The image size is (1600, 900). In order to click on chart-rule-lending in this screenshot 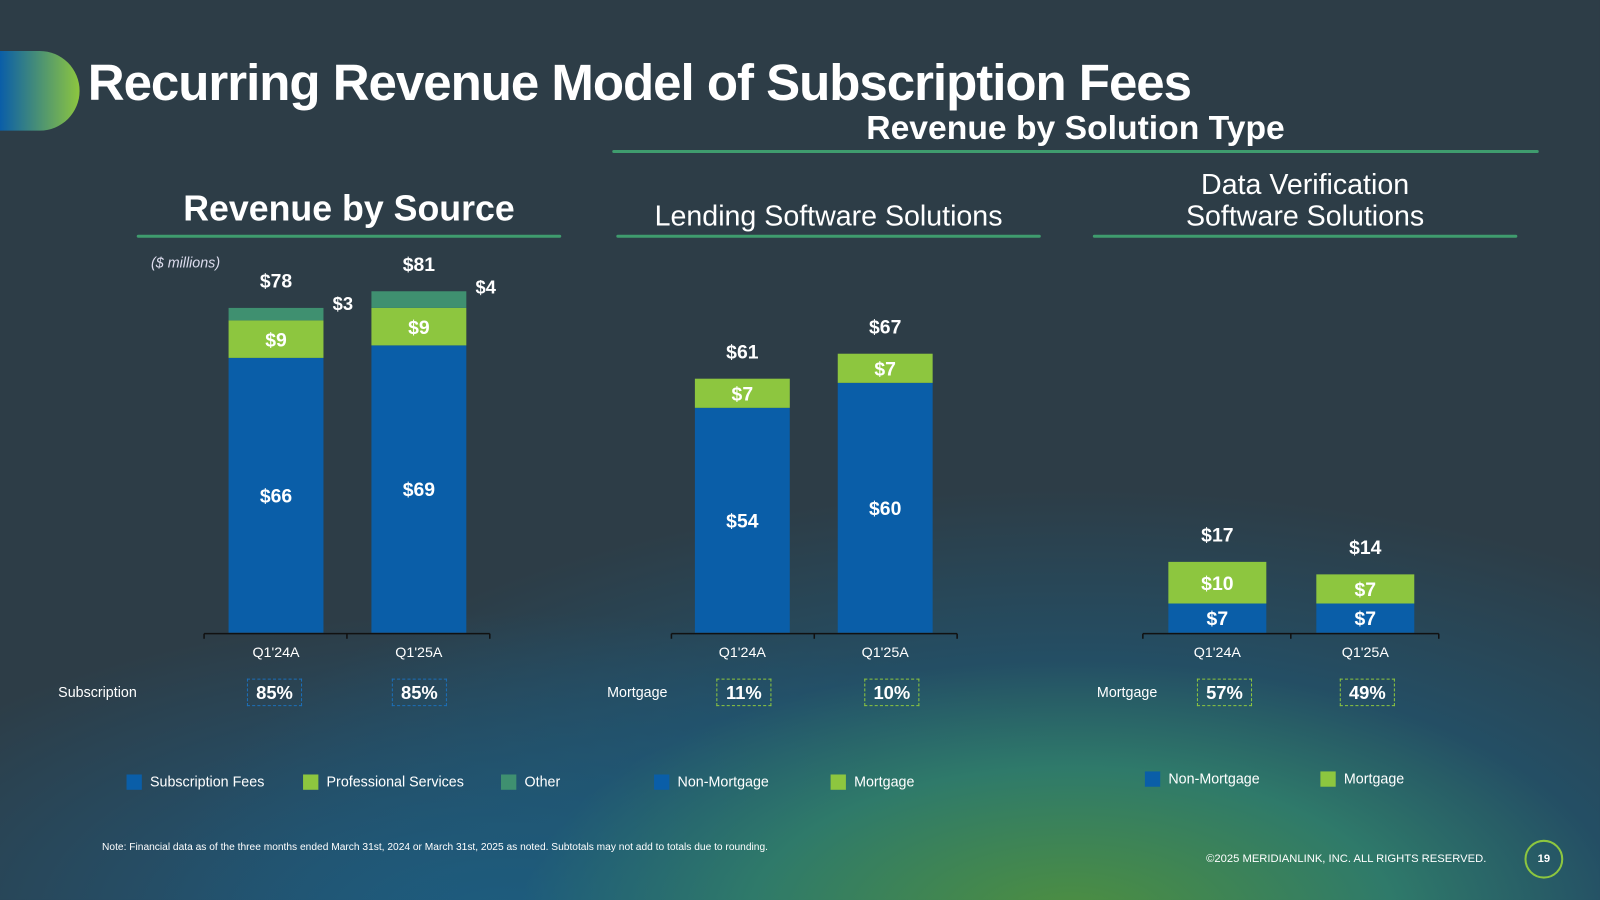, I will do `click(828, 236)`.